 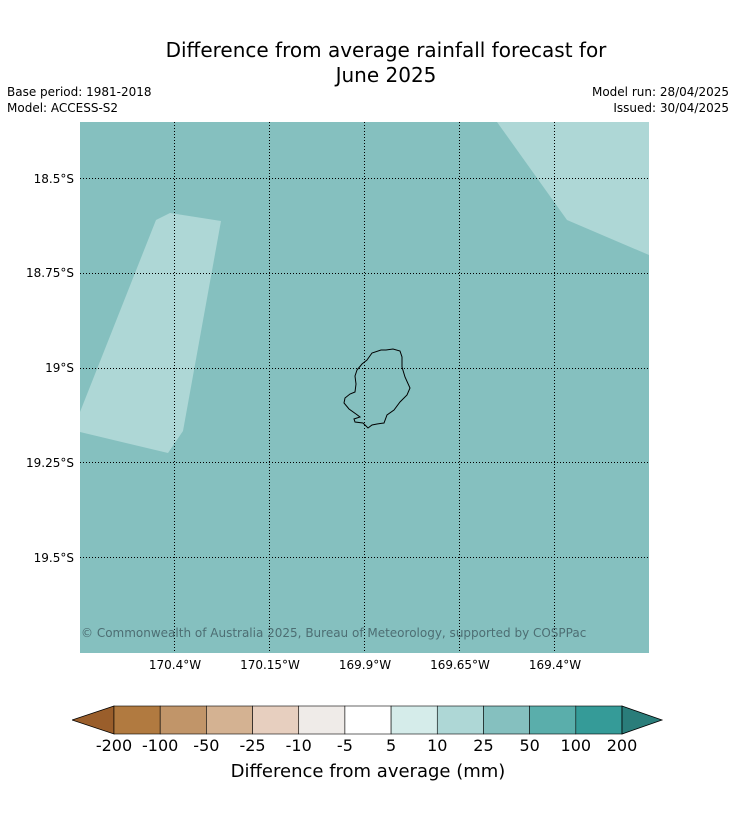 What do you see at coordinates (368, 771) in the screenshot?
I see `colorbar-title: Difference from average (mm)` at bounding box center [368, 771].